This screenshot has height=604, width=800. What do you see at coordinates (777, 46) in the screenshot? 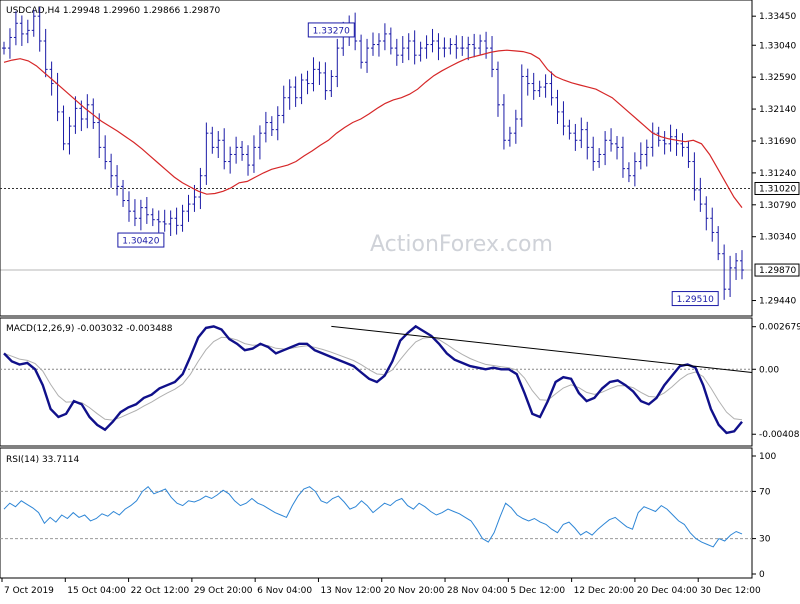
I see `price-tick-label: 1.33040` at bounding box center [777, 46].